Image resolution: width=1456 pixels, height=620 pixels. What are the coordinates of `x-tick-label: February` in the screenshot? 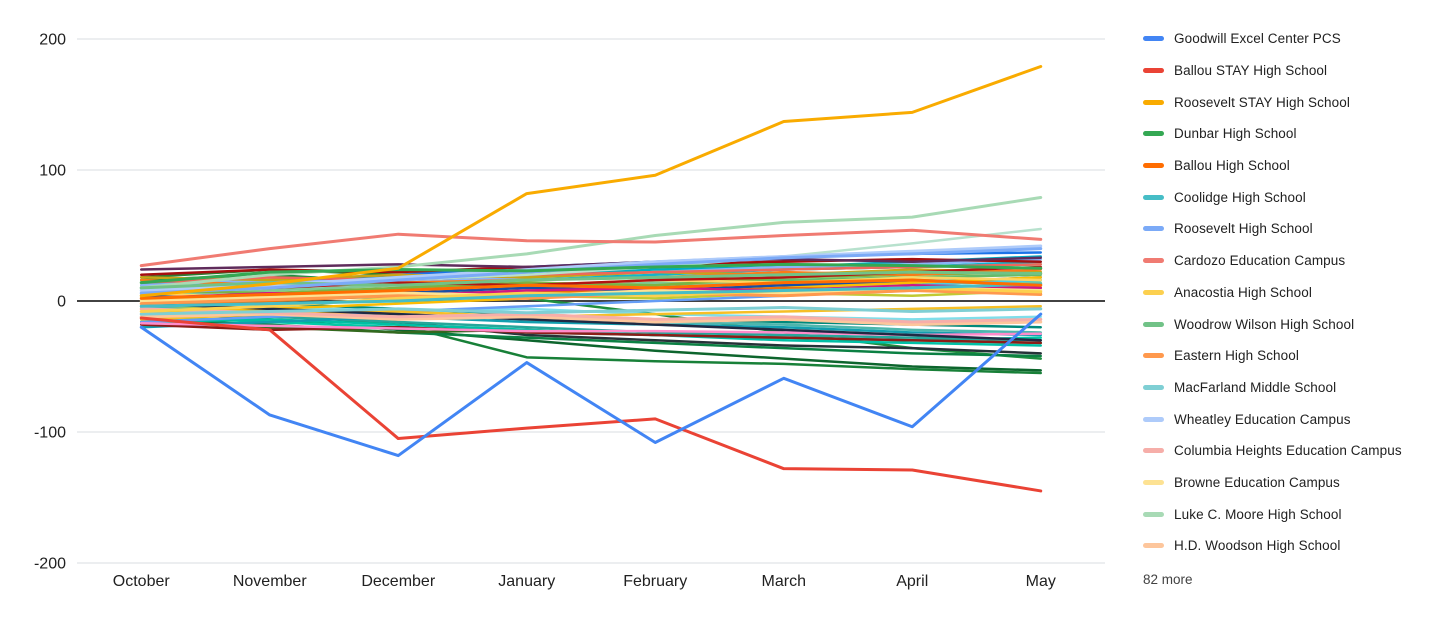 It's located at (655, 581).